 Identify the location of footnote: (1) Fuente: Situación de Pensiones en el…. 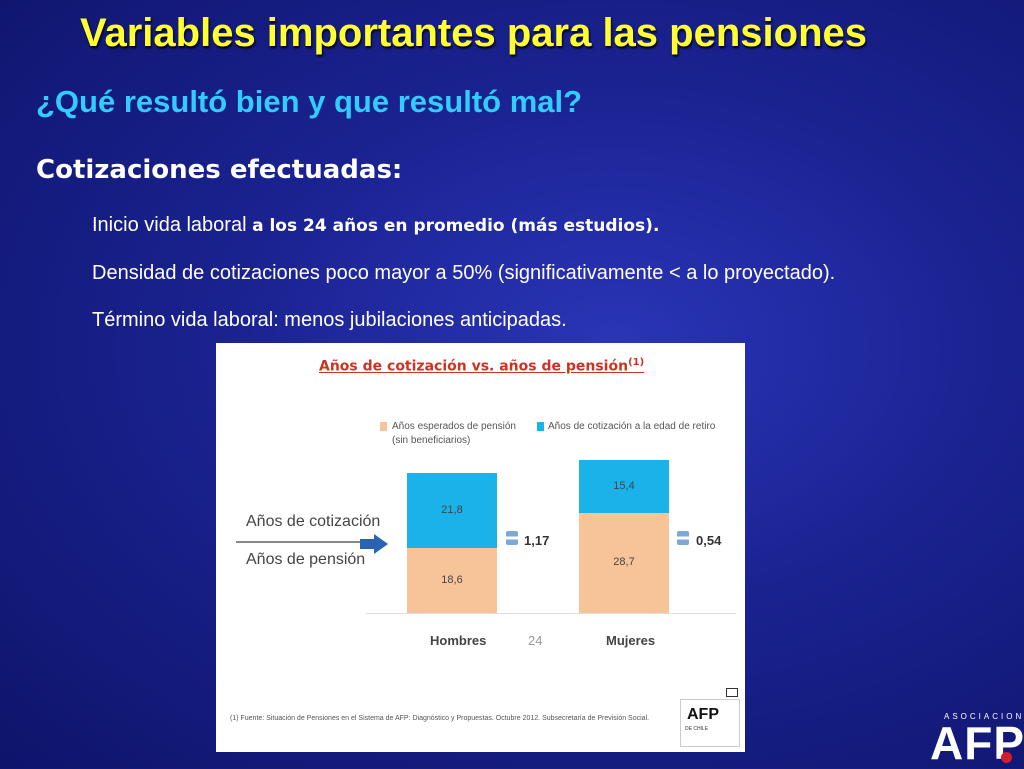
(440, 718).